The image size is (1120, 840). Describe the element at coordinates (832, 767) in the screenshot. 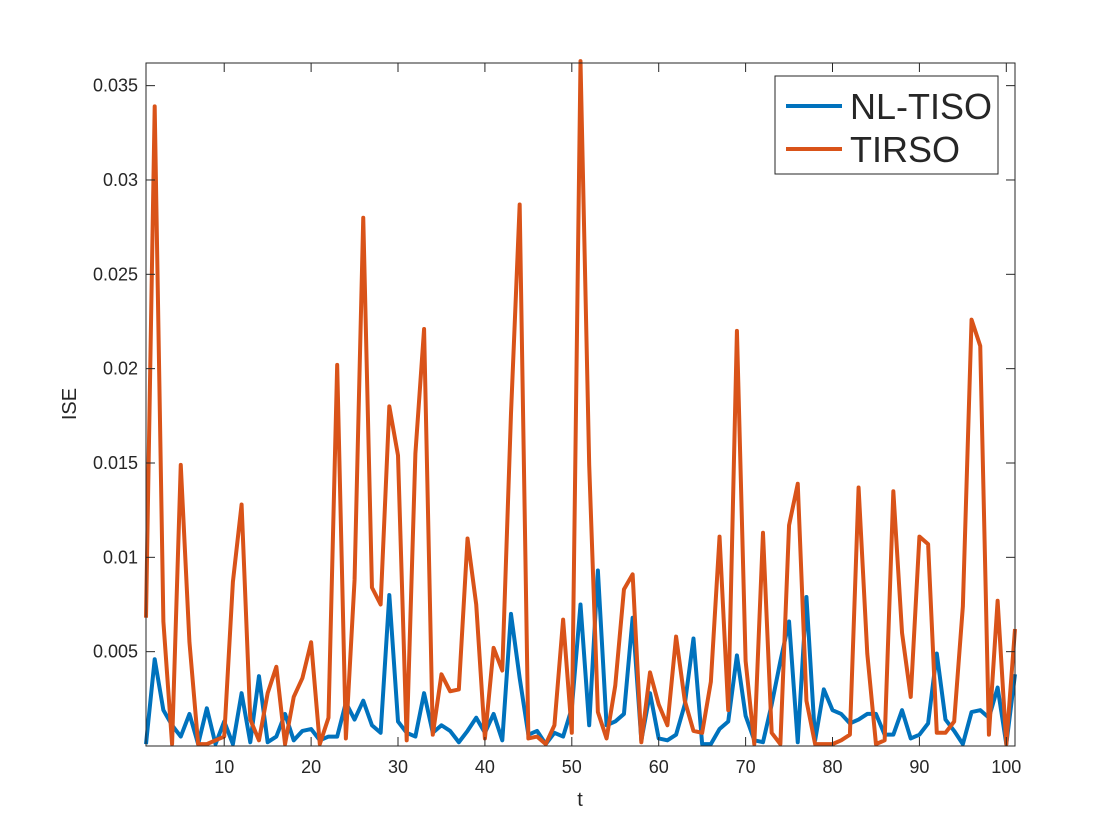

I see `x-tick-label: 80` at that location.